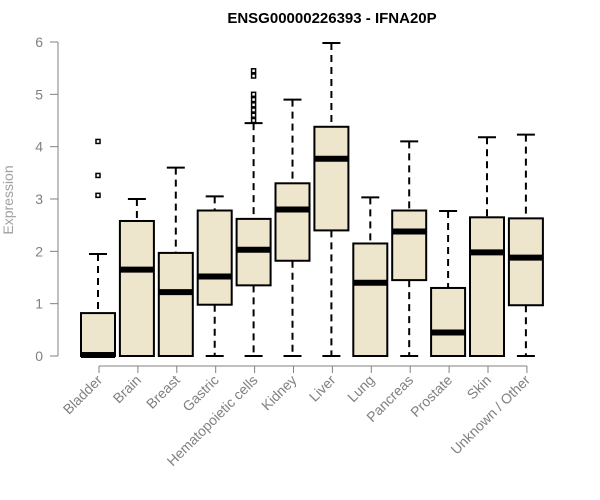  I want to click on box-bladder, so click(98, 248).